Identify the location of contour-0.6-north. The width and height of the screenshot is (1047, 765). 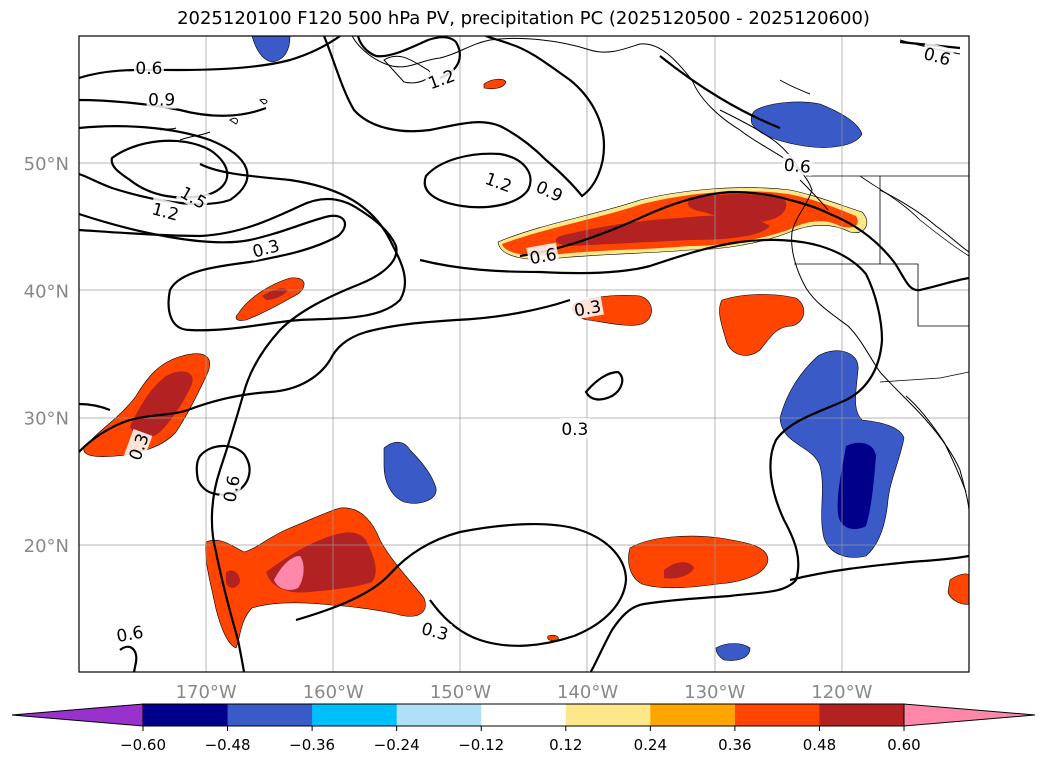
(210, 58).